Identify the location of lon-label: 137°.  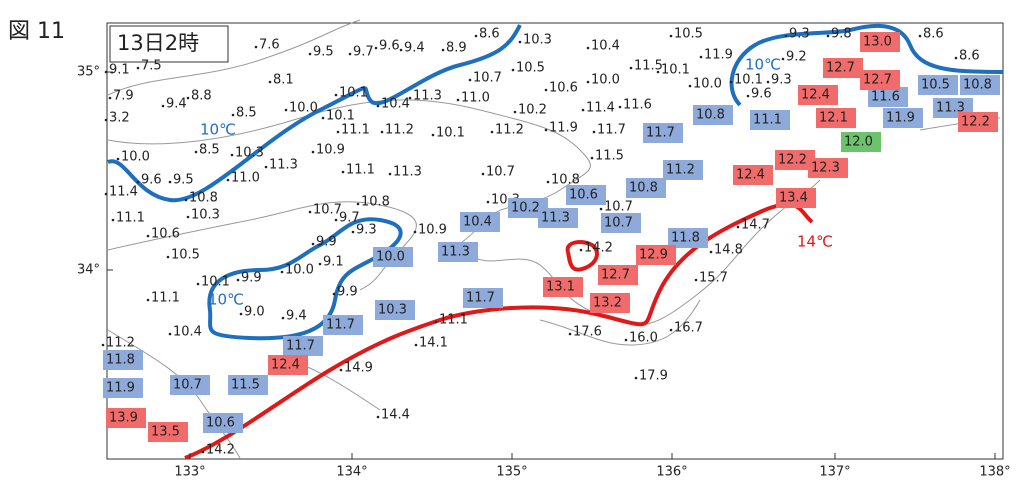
(834, 472).